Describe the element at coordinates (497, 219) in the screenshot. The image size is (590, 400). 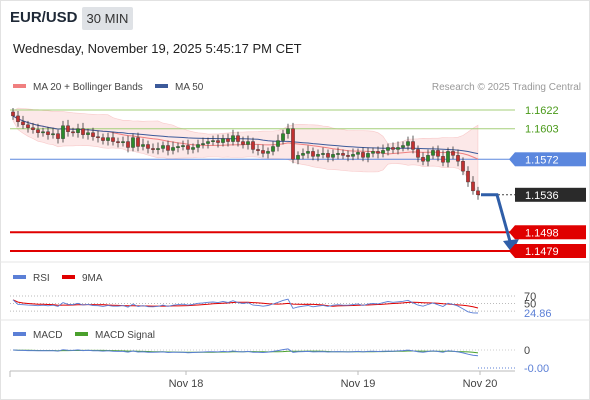
I see `forecast-arrow-line` at that location.